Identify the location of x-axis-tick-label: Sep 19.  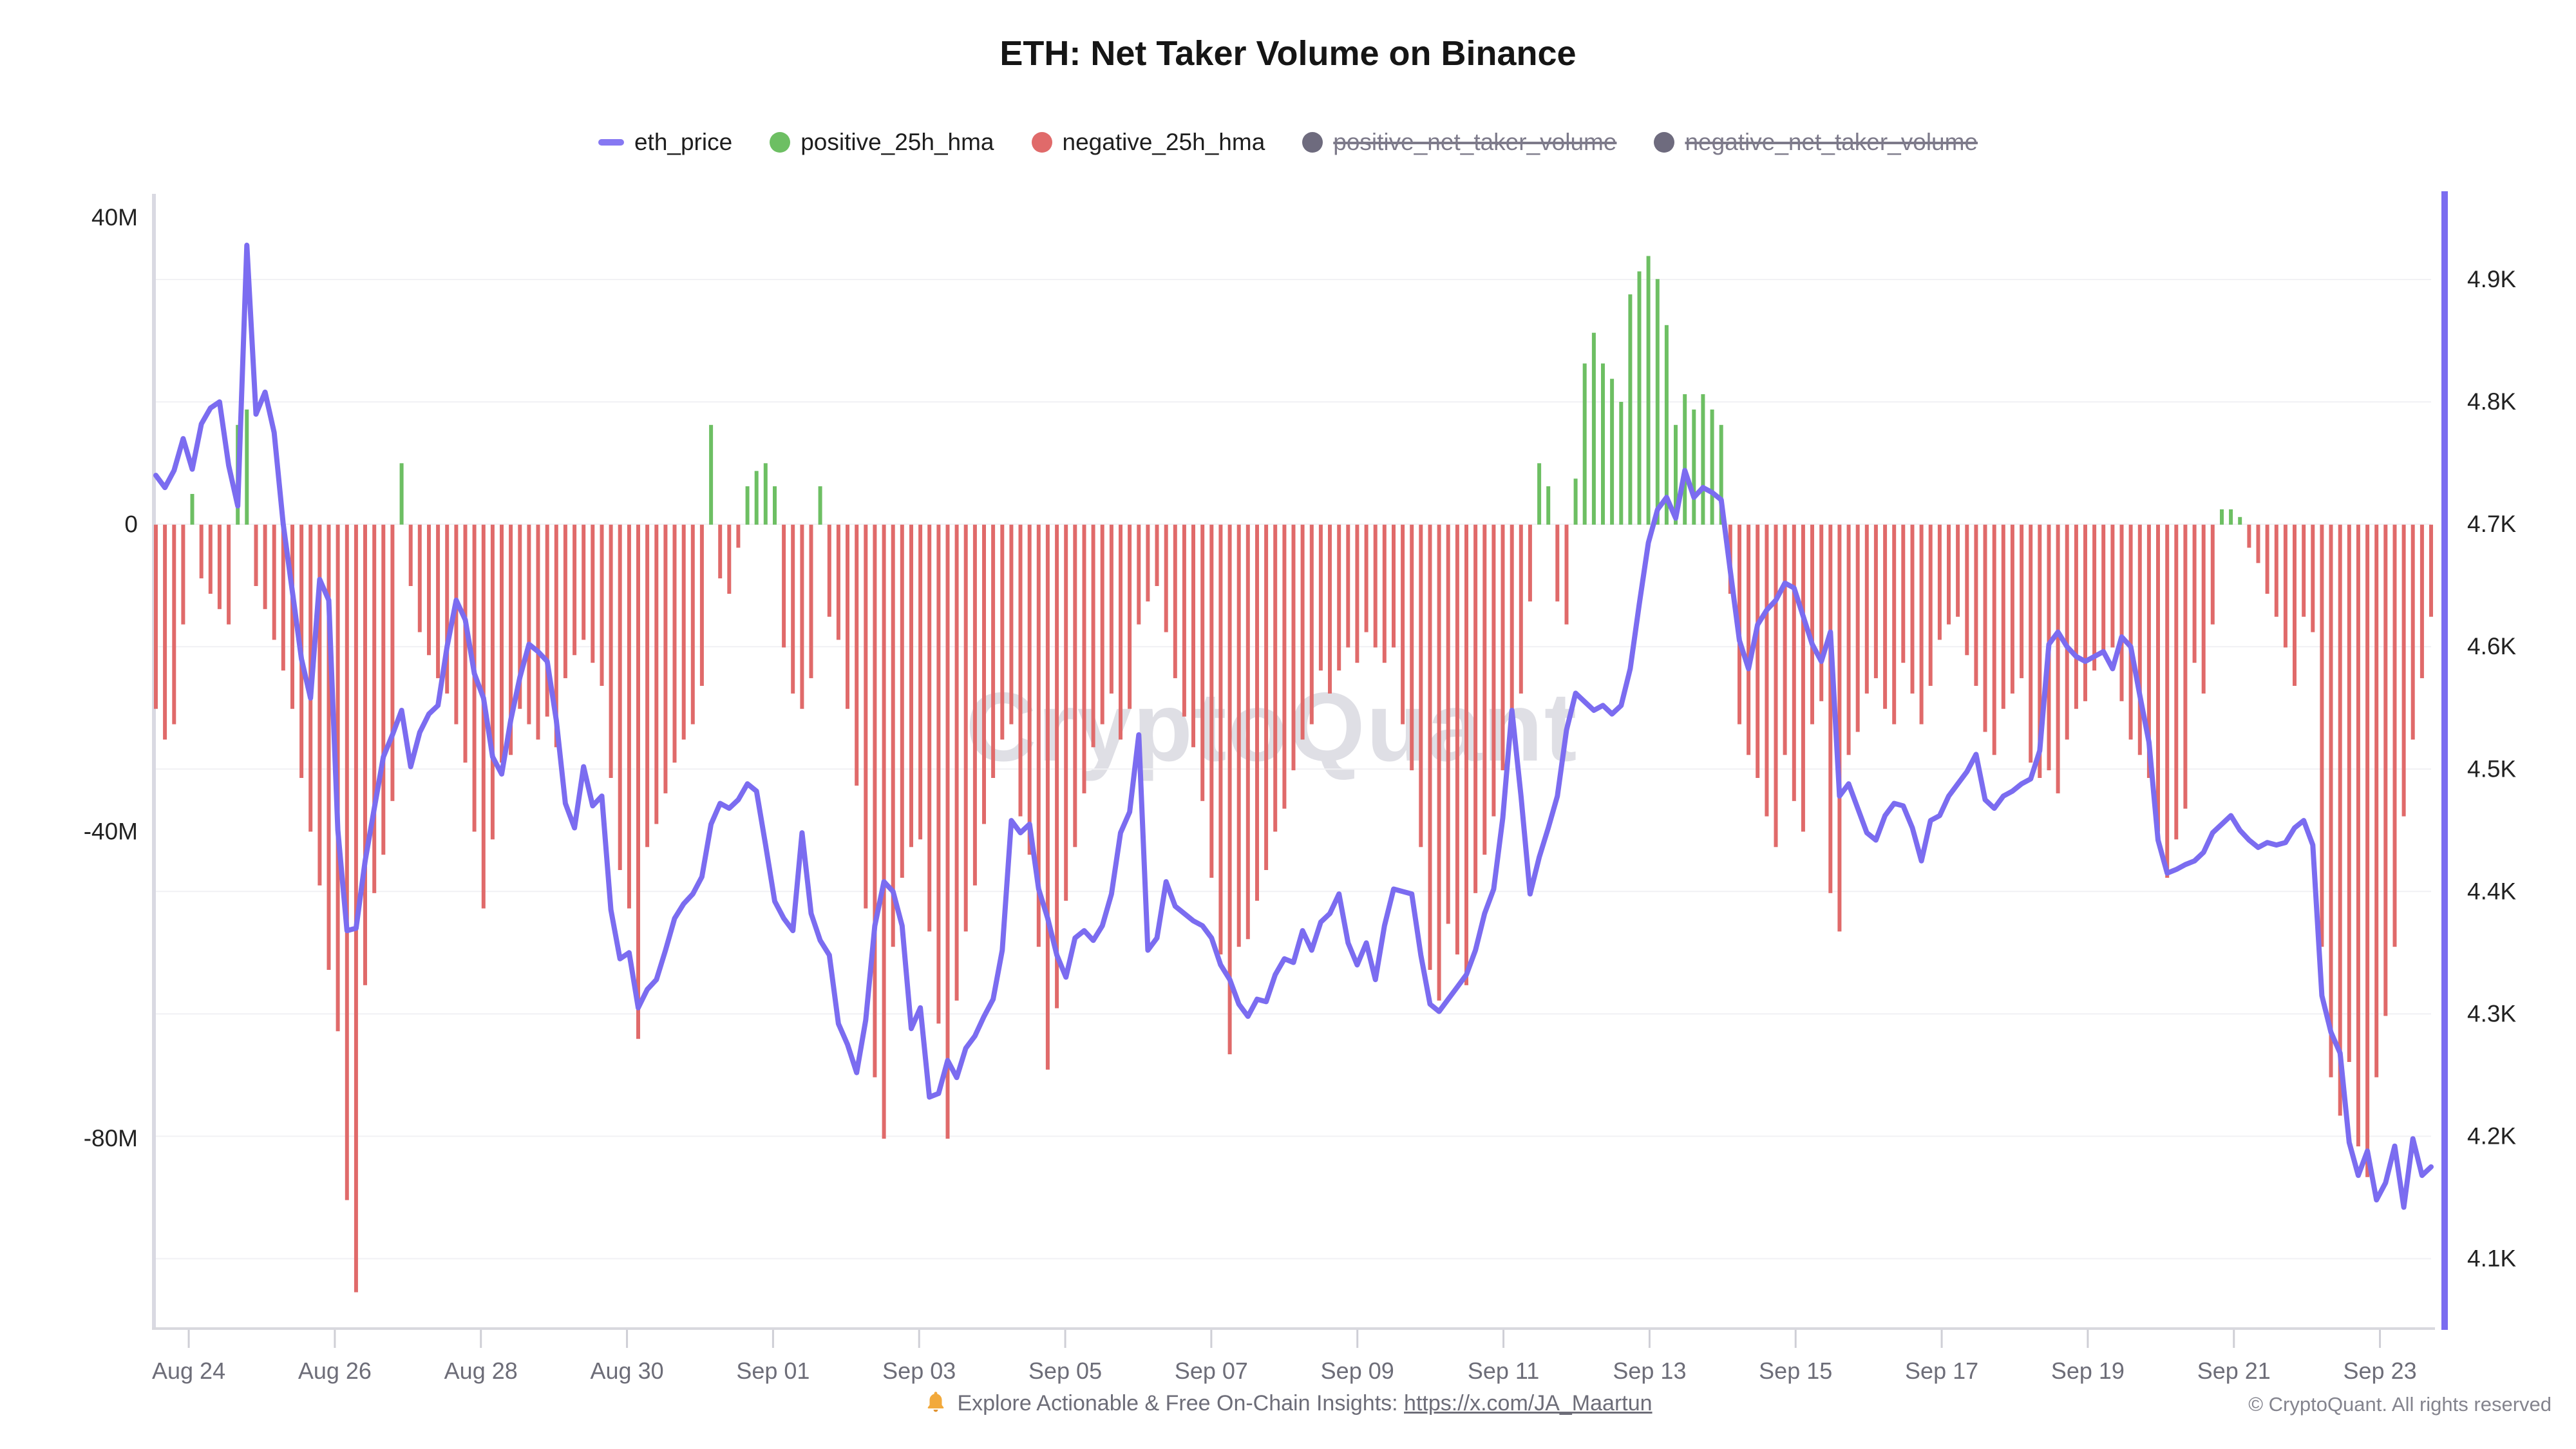
(2088, 1371).